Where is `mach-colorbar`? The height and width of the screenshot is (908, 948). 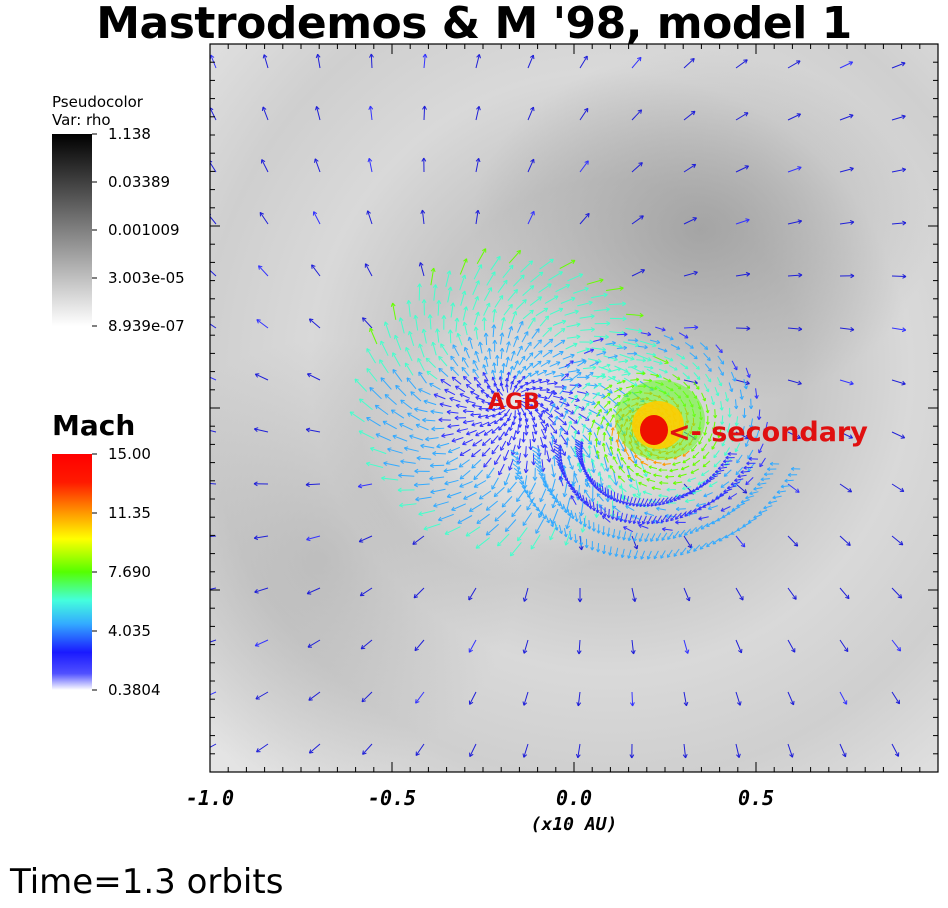 mach-colorbar is located at coordinates (72, 572).